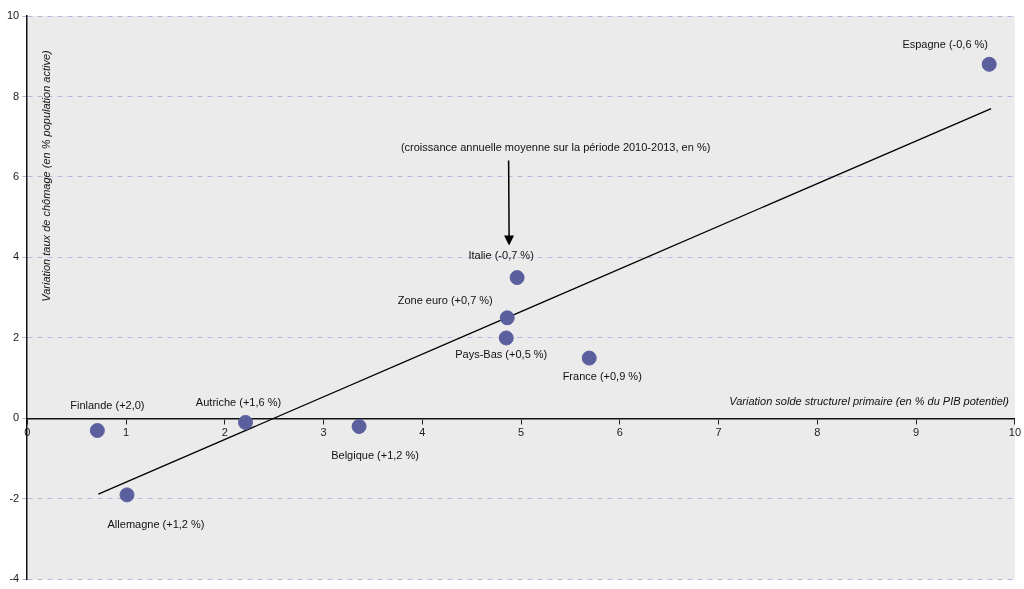 The image size is (1024, 589). What do you see at coordinates (602, 376) in the screenshot?
I see `annotation: France (+0,9 %)` at bounding box center [602, 376].